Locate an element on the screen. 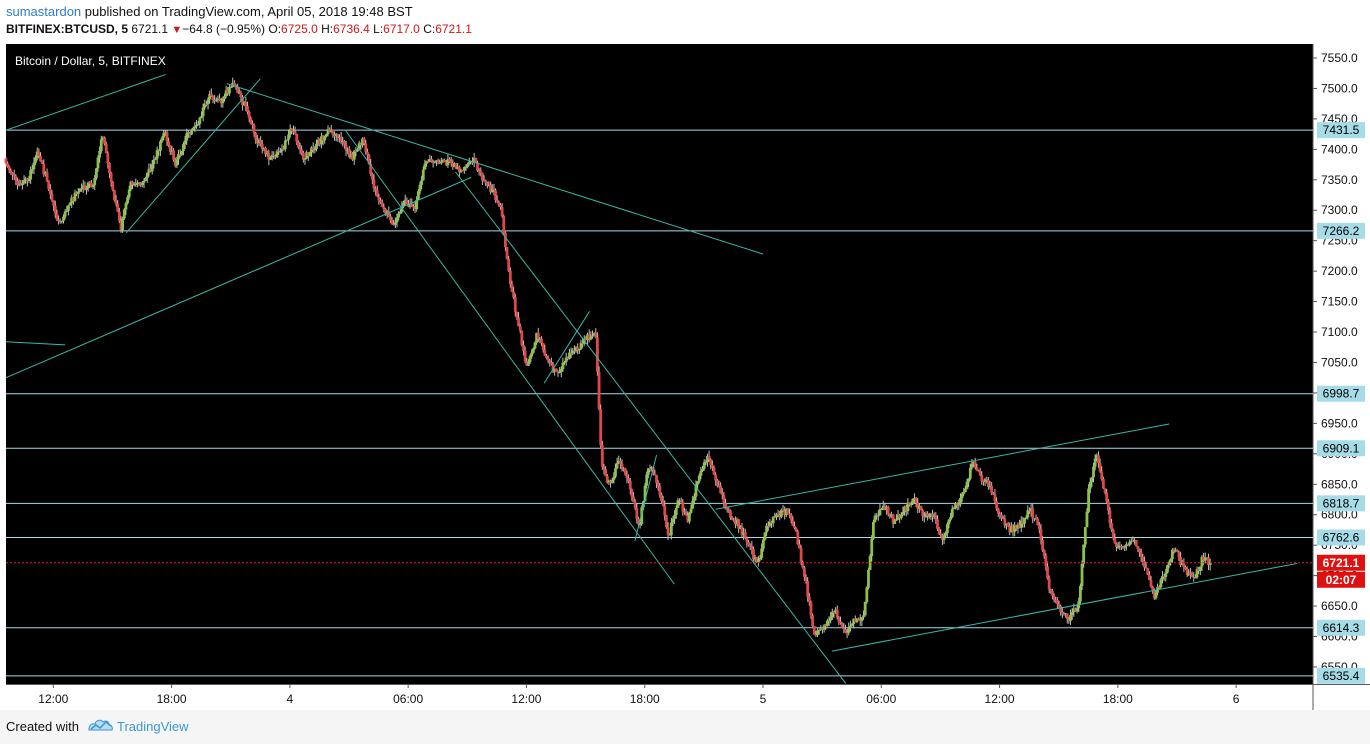  x-tick-label: 18:00 is located at coordinates (645, 699).